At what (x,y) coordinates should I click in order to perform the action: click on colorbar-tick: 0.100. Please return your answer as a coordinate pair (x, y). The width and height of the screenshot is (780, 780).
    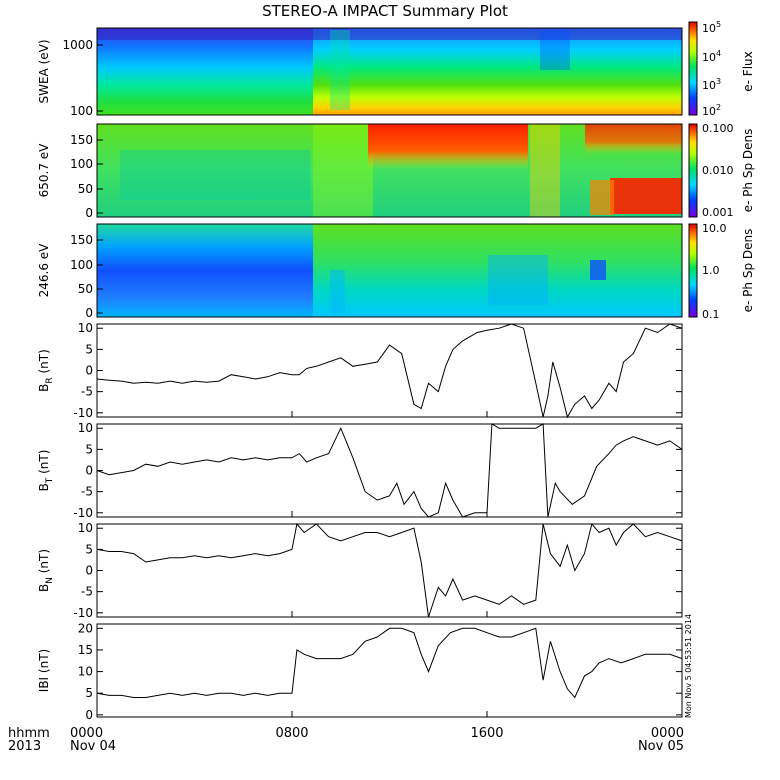
    Looking at the image, I should click on (718, 128).